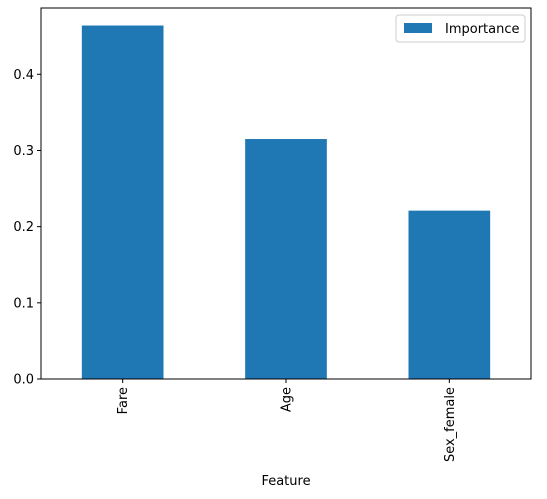 This screenshot has height=499, width=547. What do you see at coordinates (23, 303) in the screenshot?
I see `y-tick-label: 0.1` at bounding box center [23, 303].